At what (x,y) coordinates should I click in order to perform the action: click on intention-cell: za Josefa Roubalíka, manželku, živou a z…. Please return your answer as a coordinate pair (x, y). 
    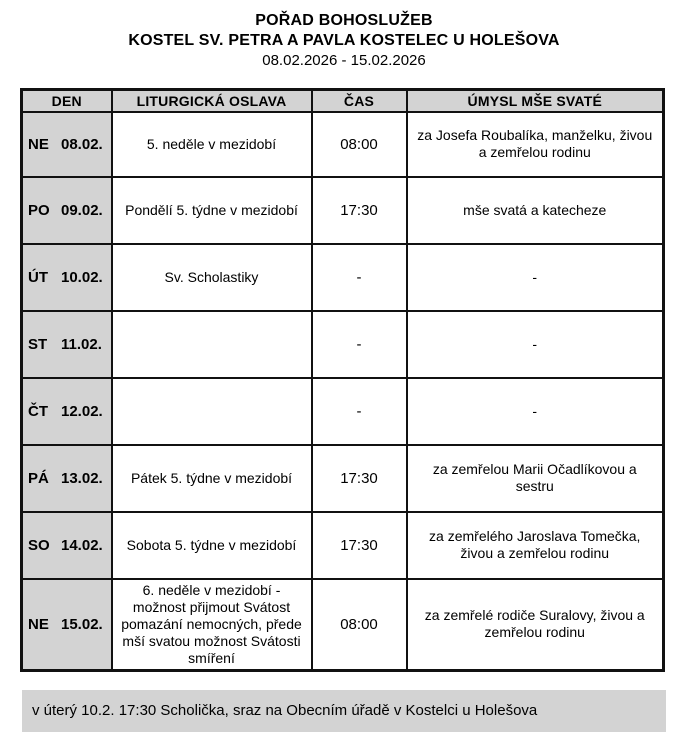
    Looking at the image, I should click on (535, 144).